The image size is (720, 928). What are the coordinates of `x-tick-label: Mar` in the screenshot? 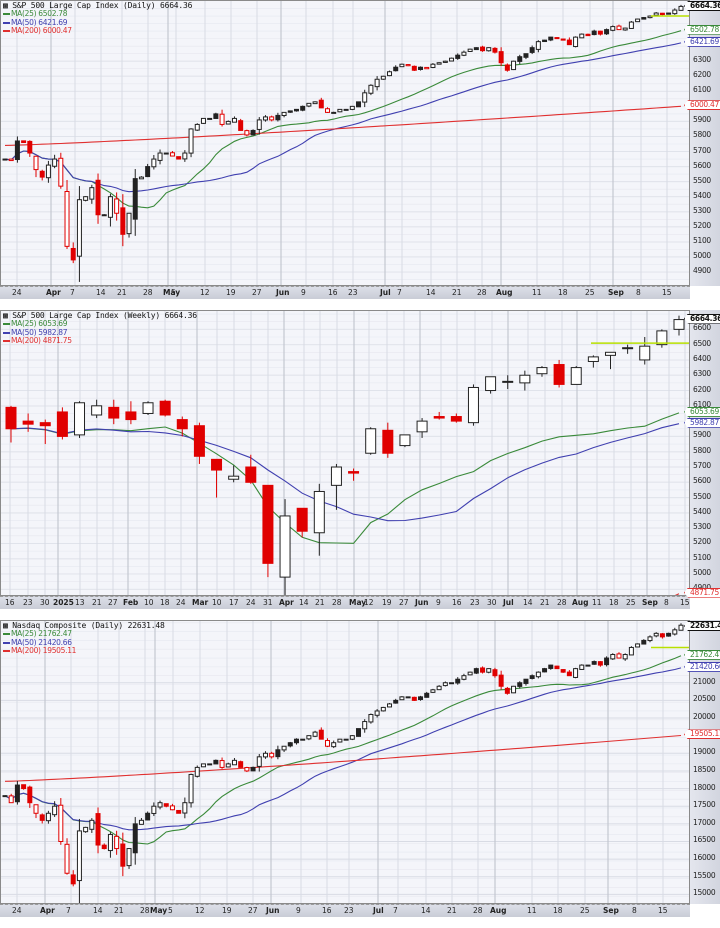 It's located at (200, 602).